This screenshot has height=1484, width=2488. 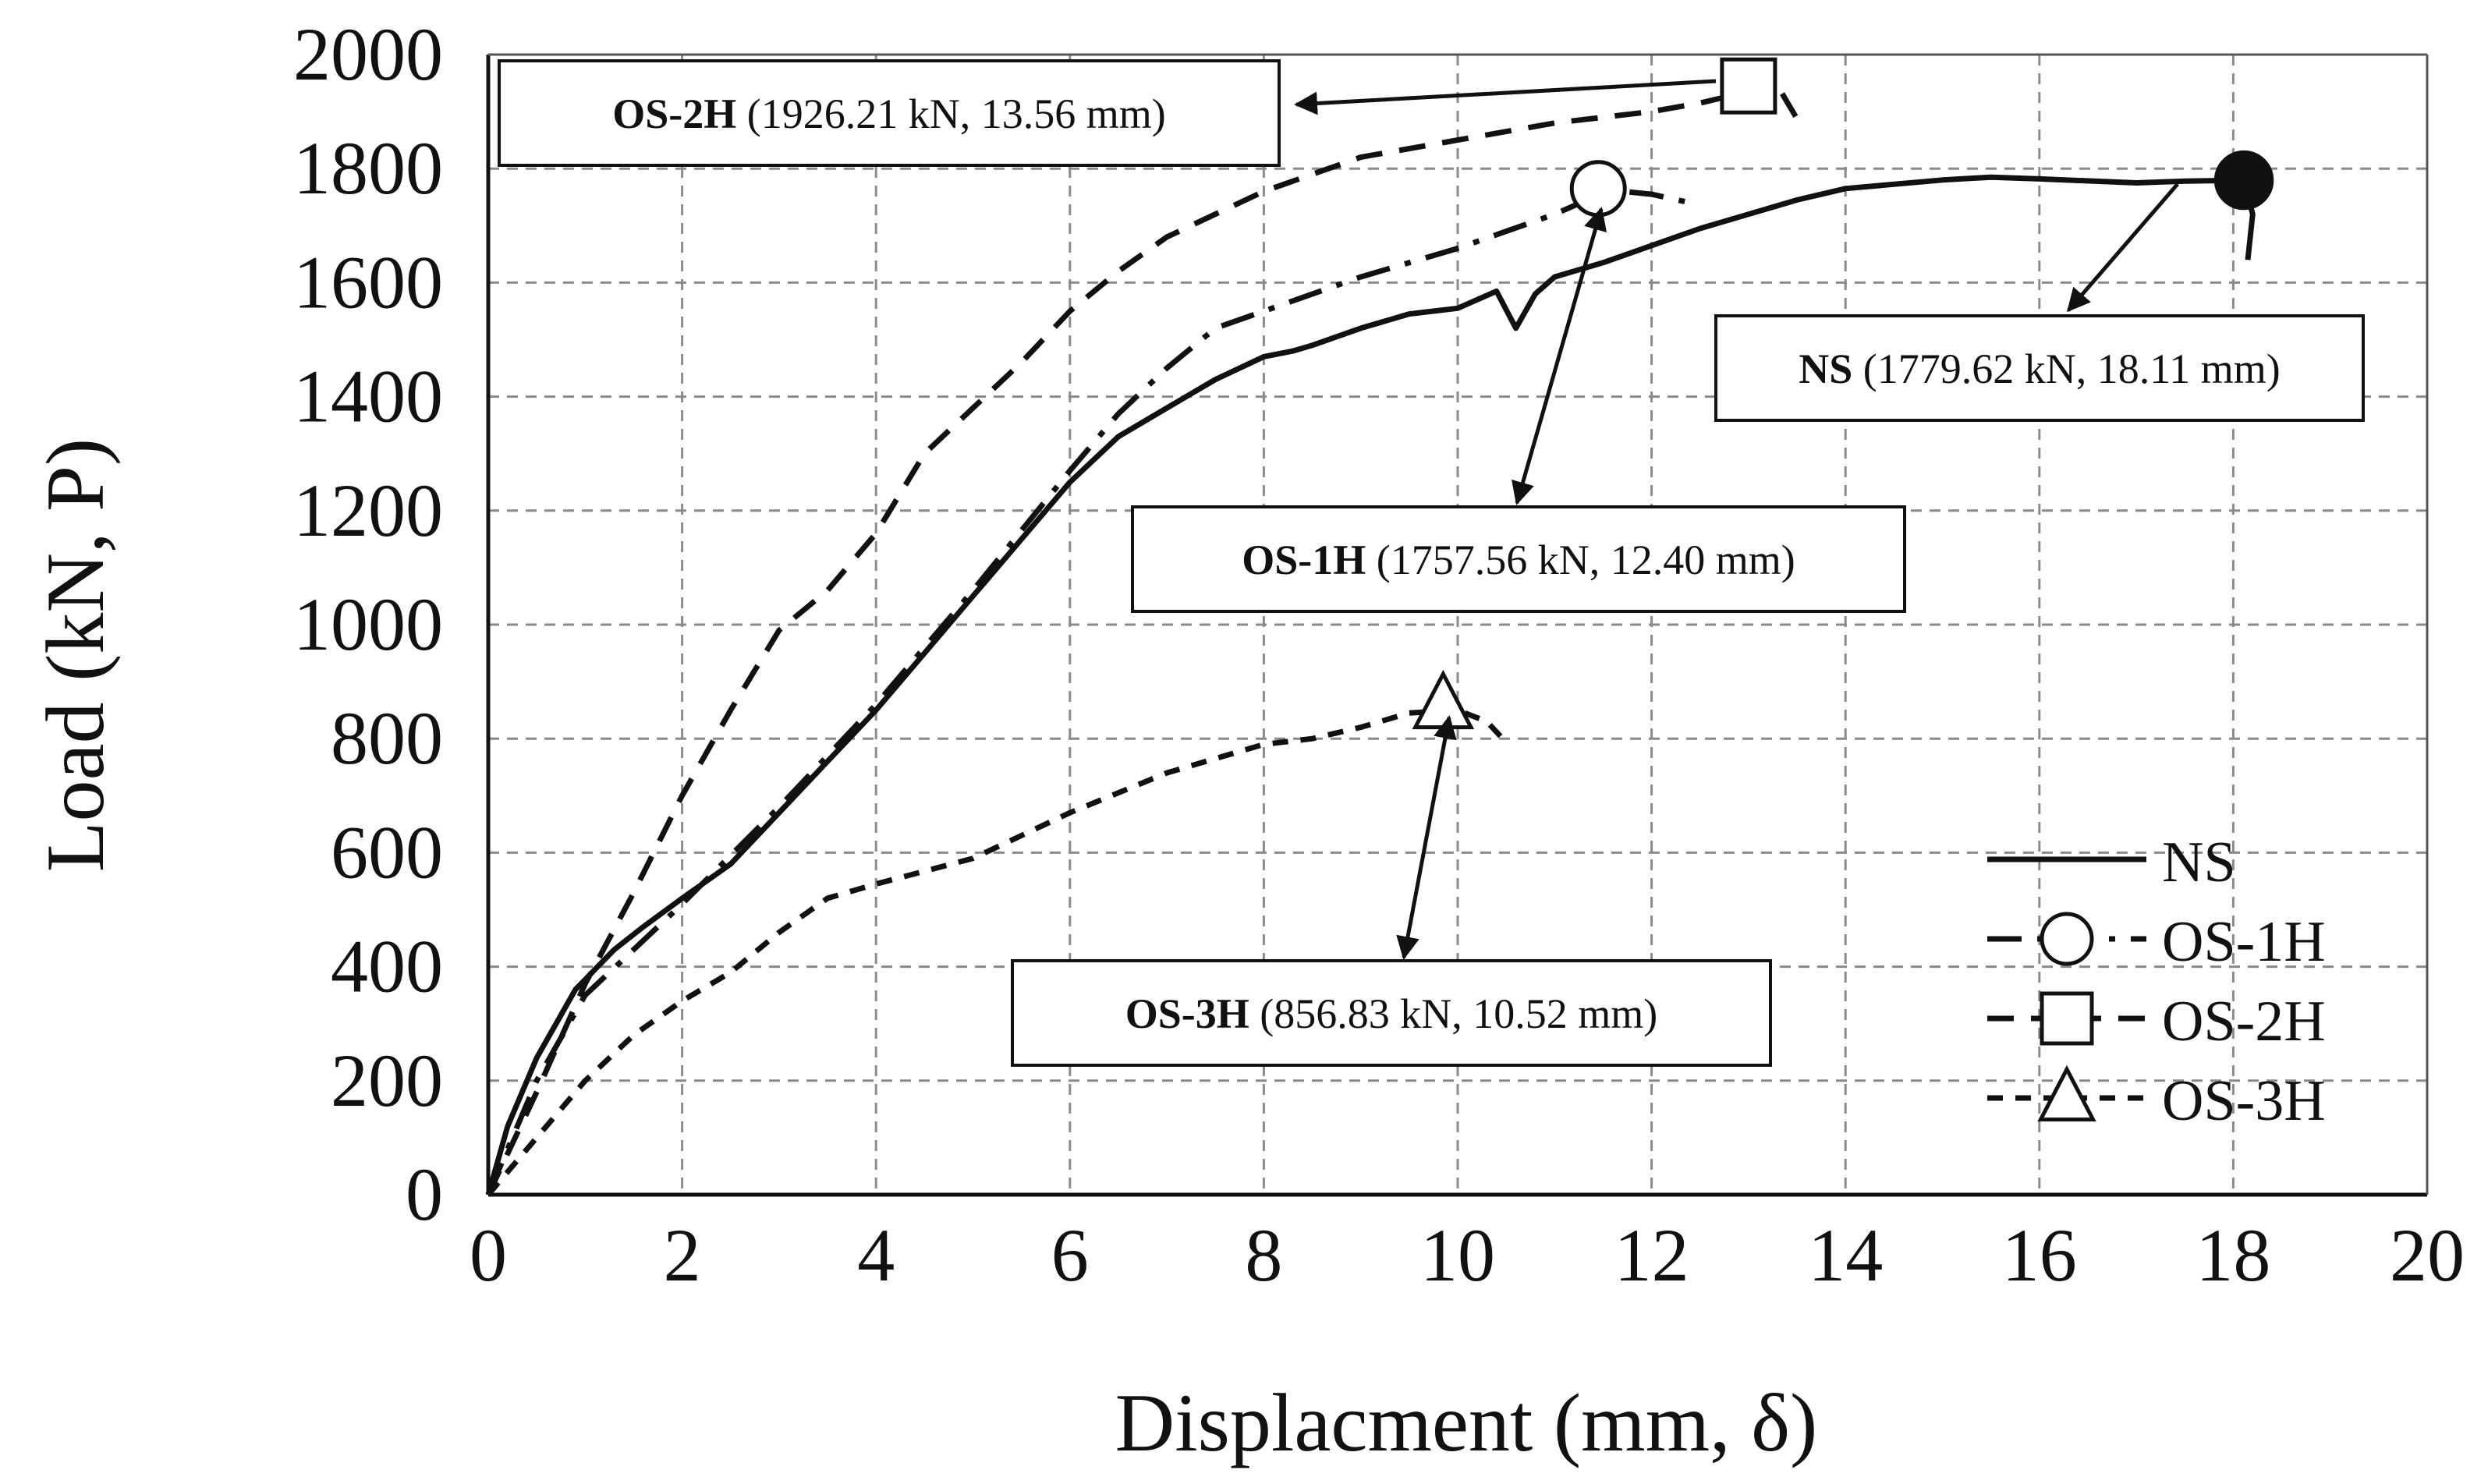 I want to click on annotation-label-ns: NS (1779.62 kN, 18.11 mm), so click(x=2040, y=368).